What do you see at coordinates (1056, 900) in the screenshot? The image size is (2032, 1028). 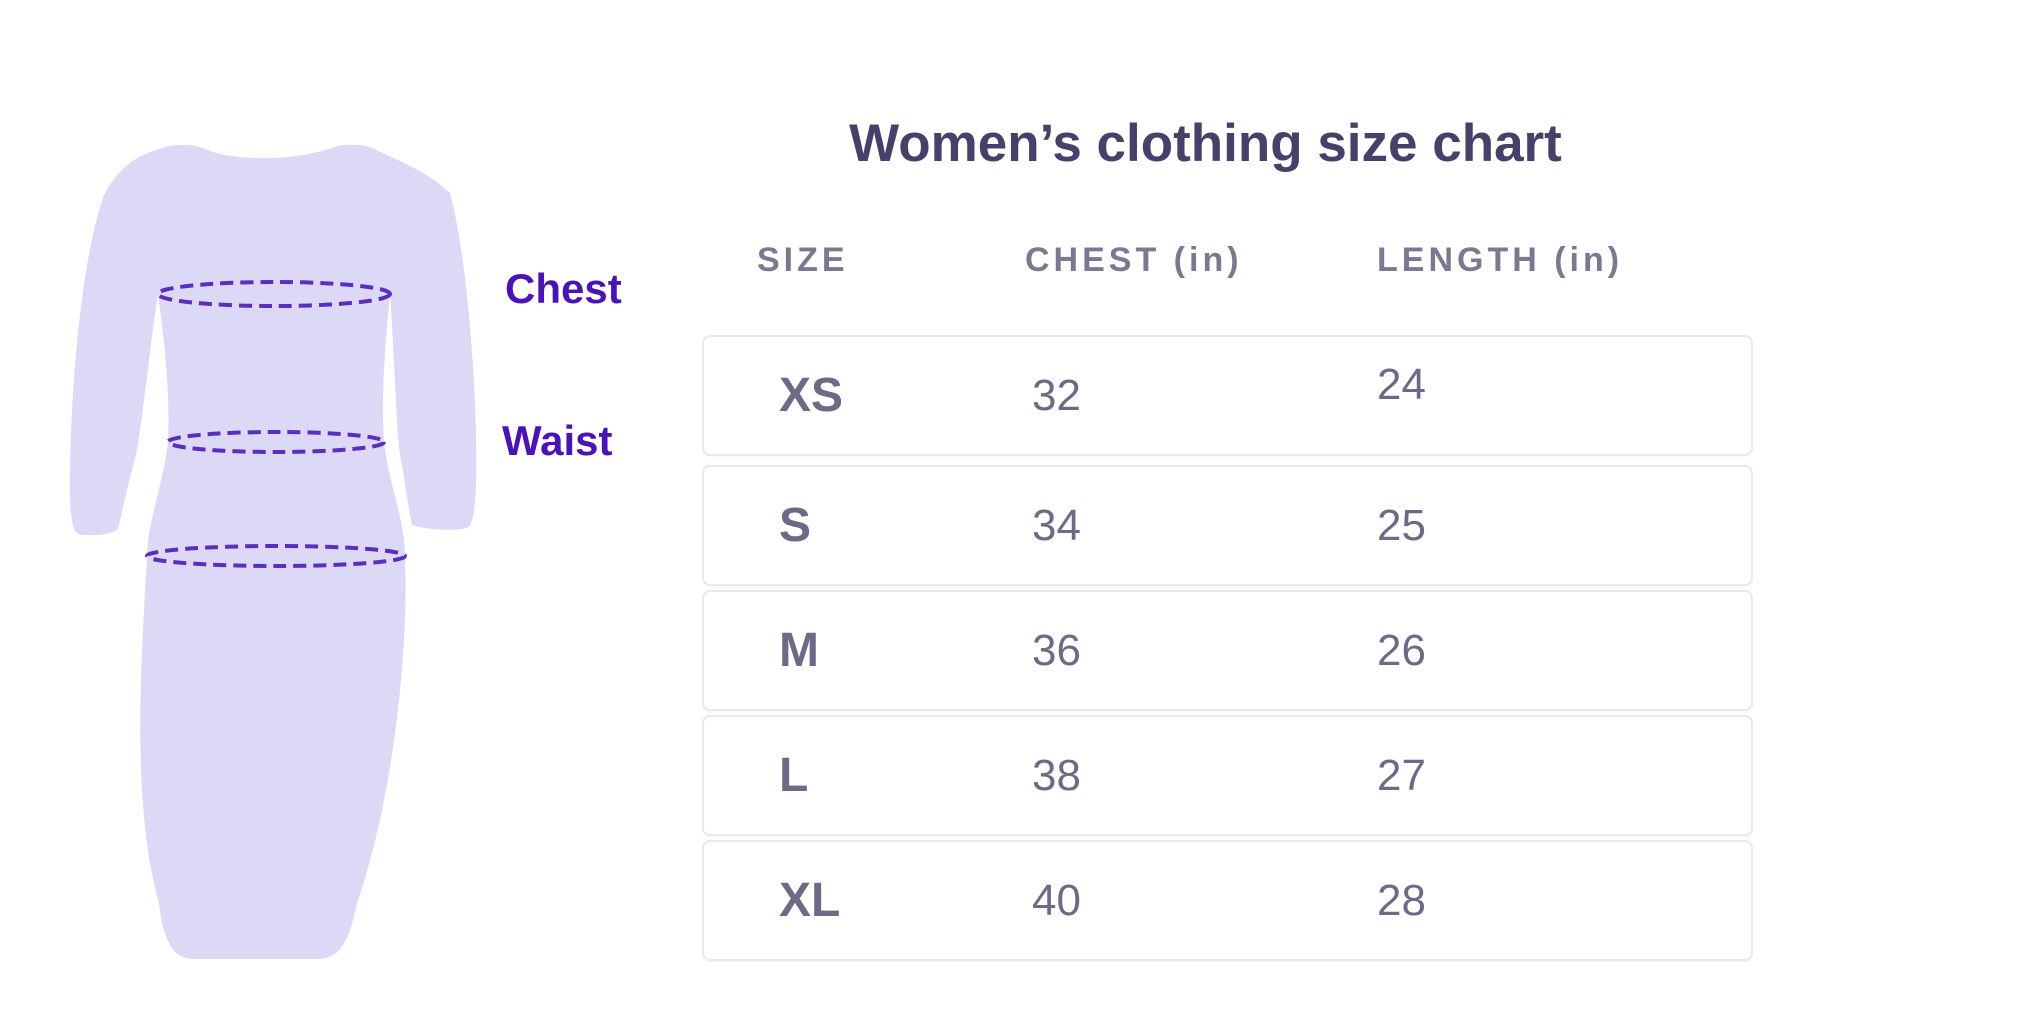 I see `chest-cell: 40` at bounding box center [1056, 900].